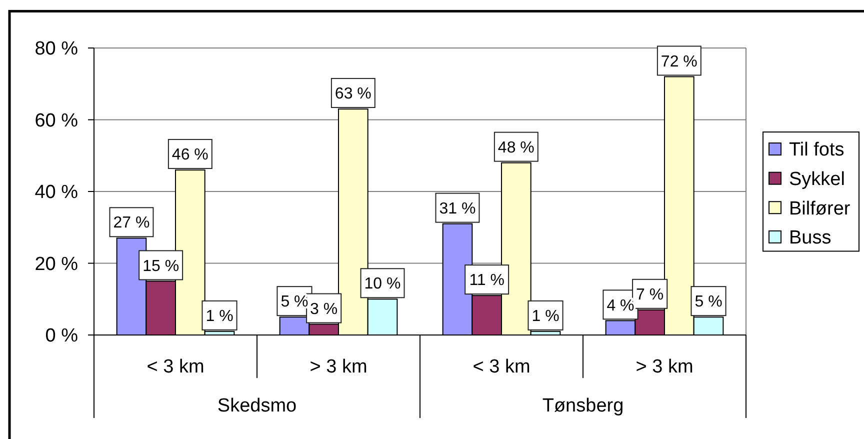  Describe the element at coordinates (516, 147) in the screenshot. I see `data-label: 48 %` at that location.